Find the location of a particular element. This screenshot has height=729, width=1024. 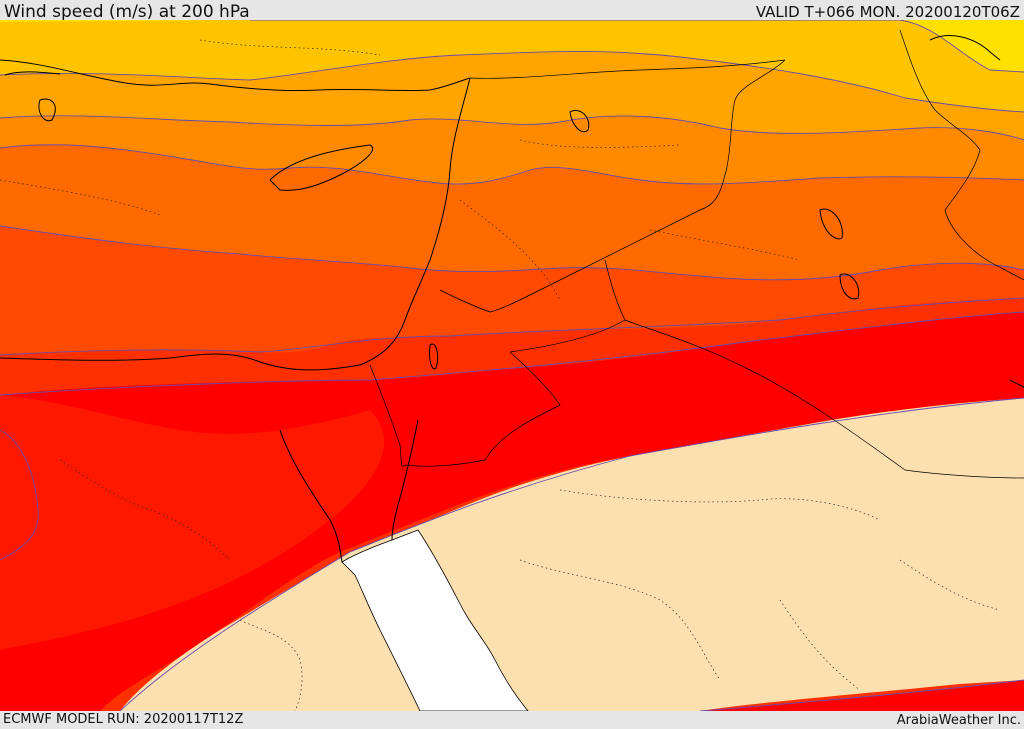

valid-time: VALID T+066 MON. 20200120T06Z is located at coordinates (887, 12).